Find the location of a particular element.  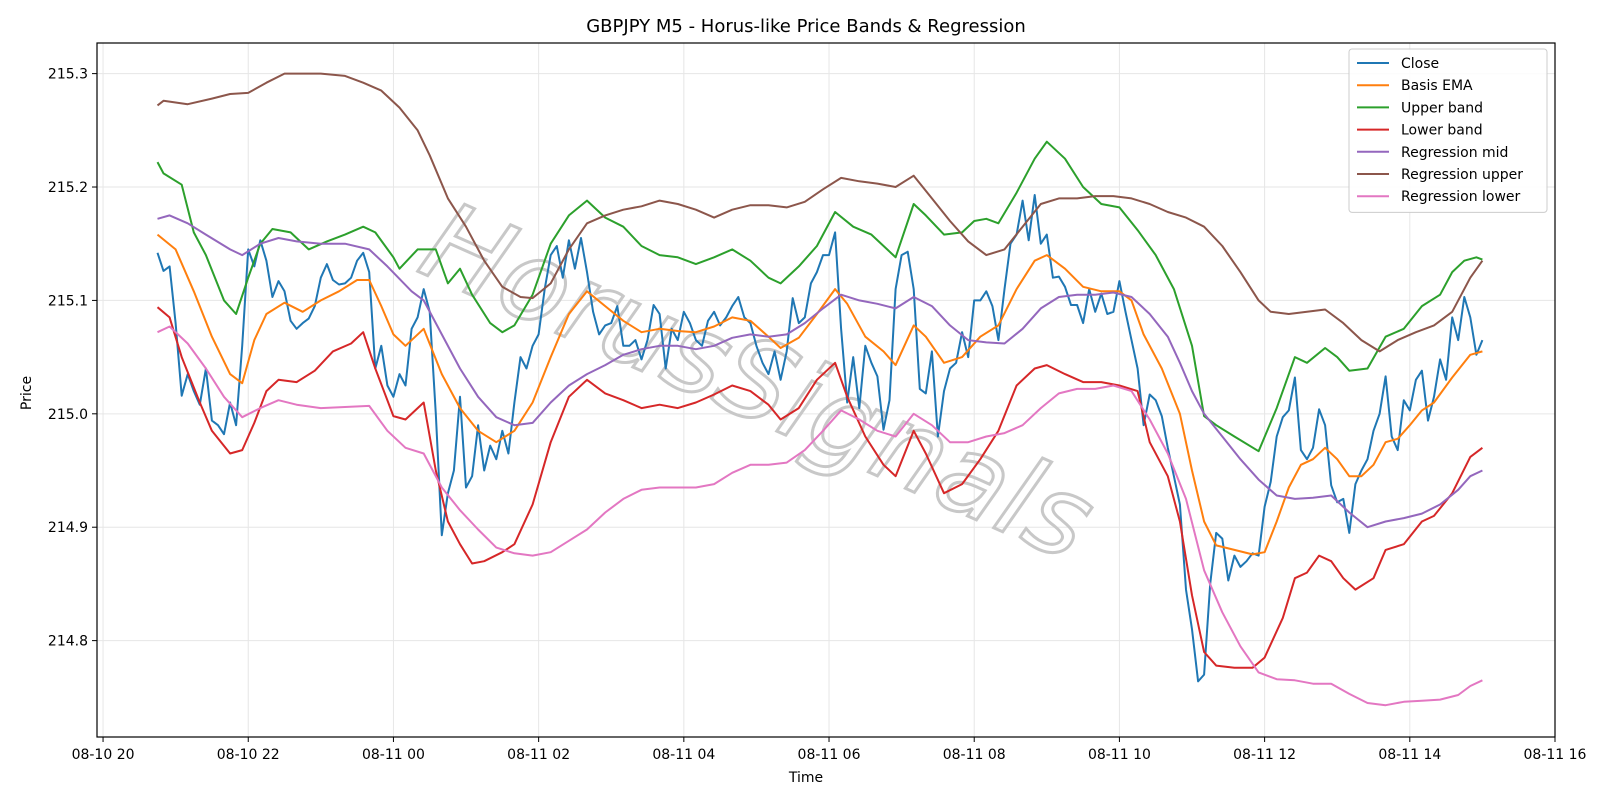

legend-box is located at coordinates (1448, 130).